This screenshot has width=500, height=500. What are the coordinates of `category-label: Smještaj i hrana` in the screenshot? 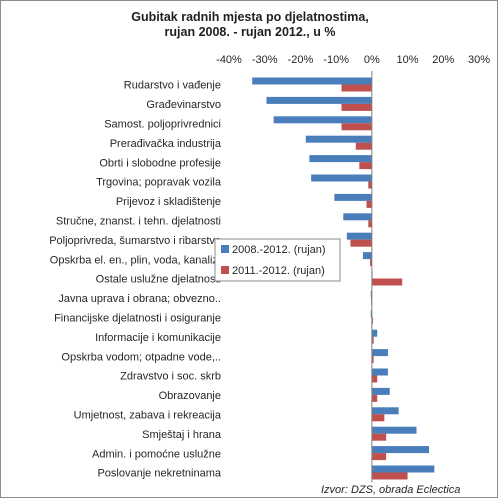 It's located at (182, 435).